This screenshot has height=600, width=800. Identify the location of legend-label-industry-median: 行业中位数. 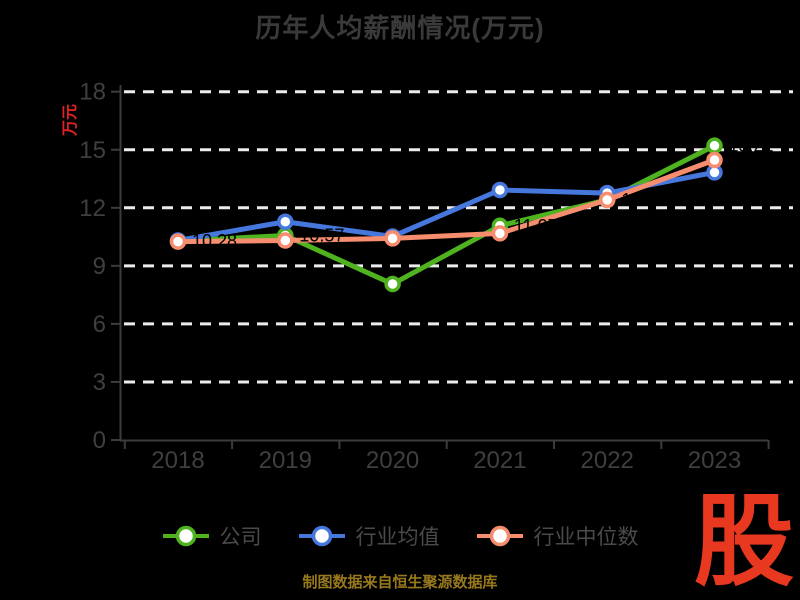
(586, 537).